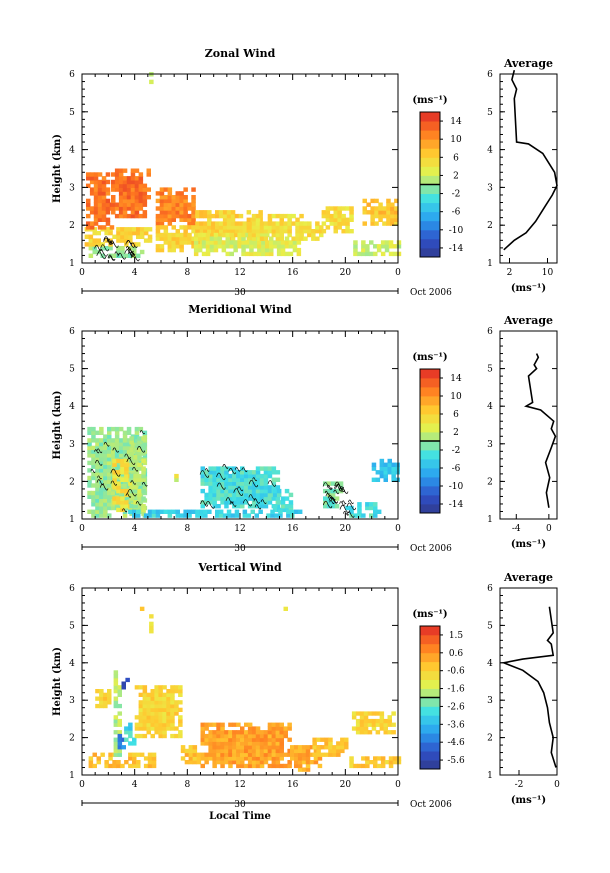 The image size is (610, 873). What do you see at coordinates (239, 529) in the screenshot?
I see `x-tick-label: 12` at bounding box center [239, 529].